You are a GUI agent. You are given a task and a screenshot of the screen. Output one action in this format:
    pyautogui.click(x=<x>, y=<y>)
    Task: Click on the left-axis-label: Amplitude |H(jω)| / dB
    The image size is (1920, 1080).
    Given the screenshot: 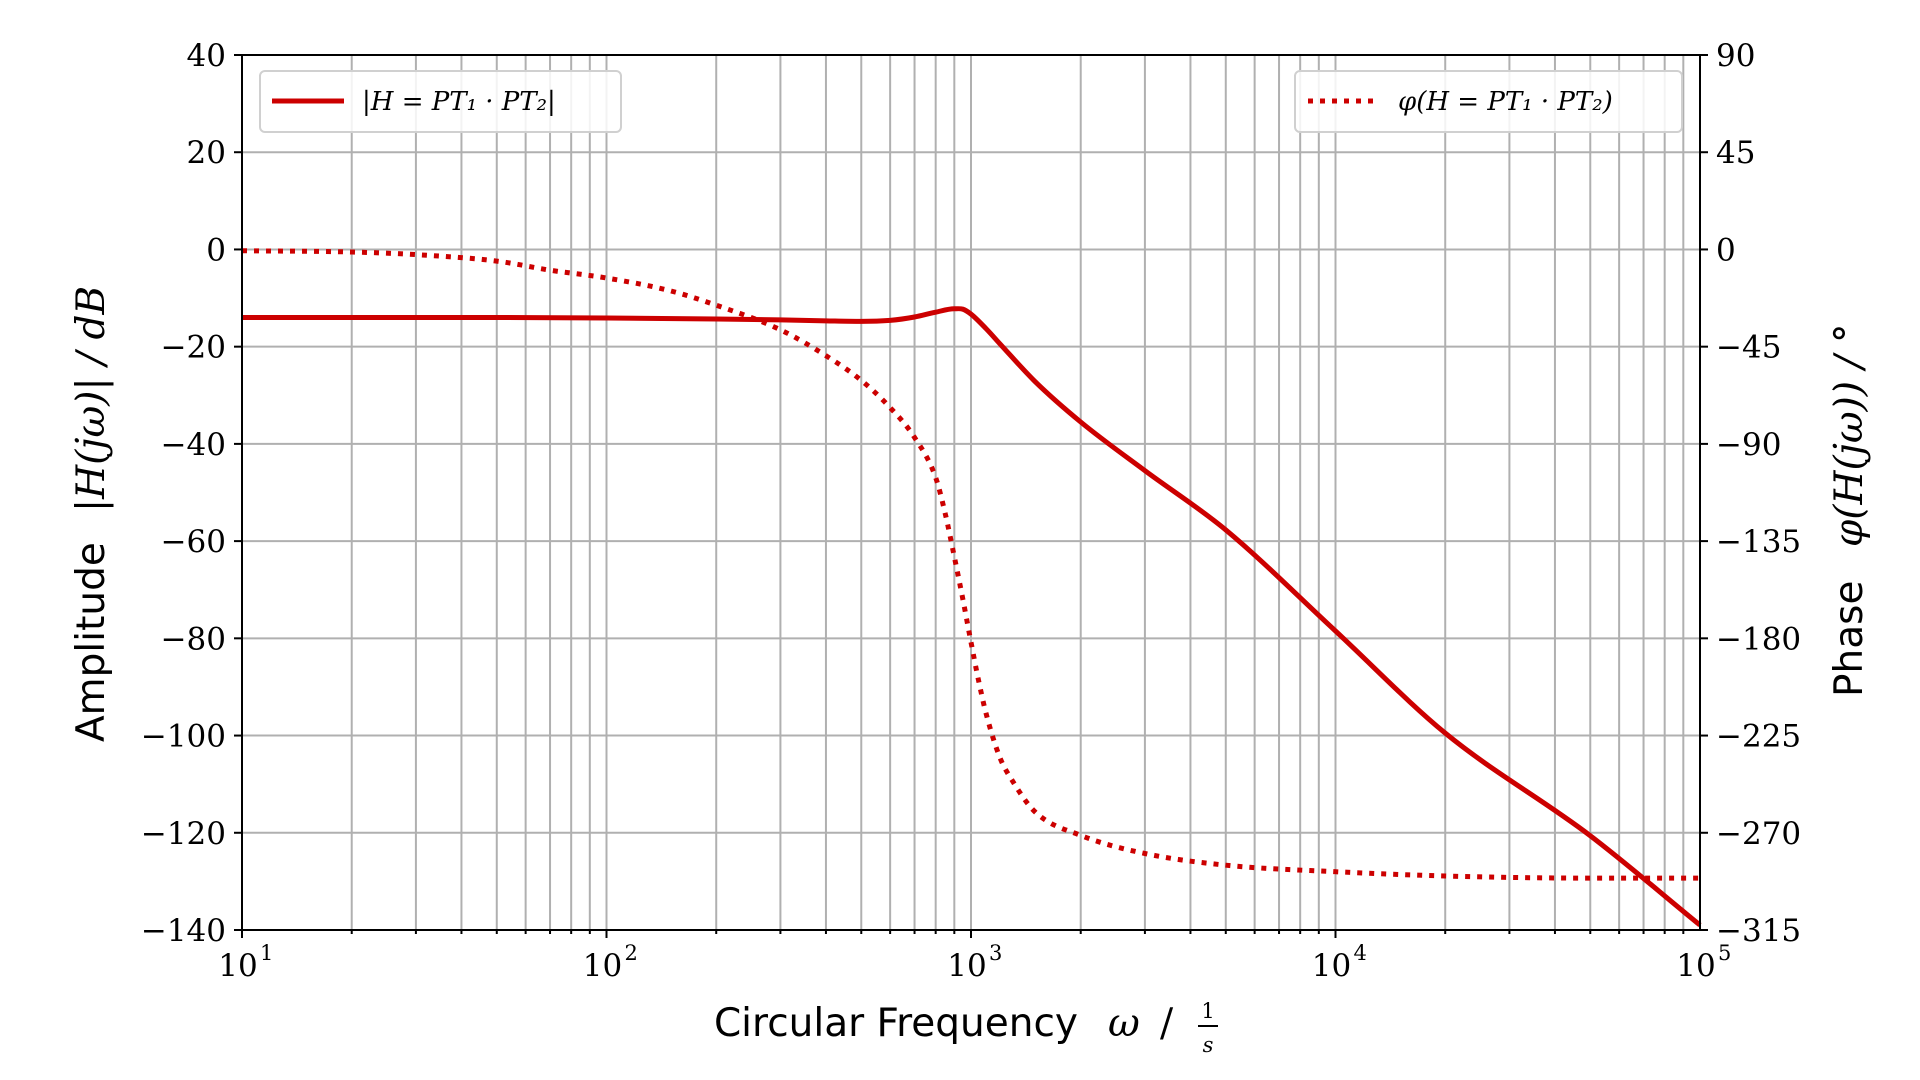 What is the action you would take?
    pyautogui.click(x=91, y=514)
    